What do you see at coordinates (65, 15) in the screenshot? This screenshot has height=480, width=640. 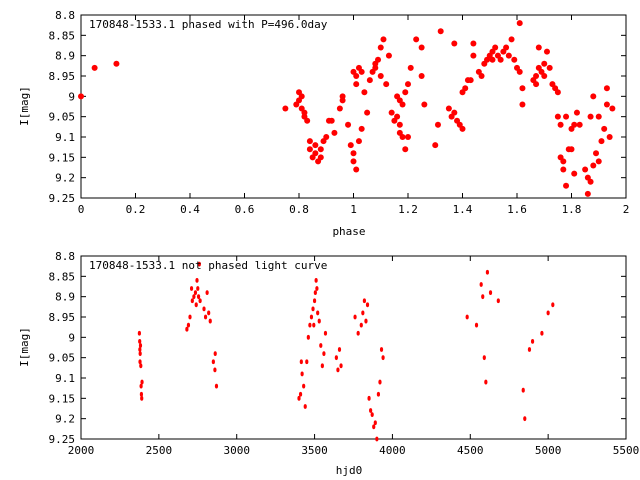 I see `phased-y-tick-label: 8.8` at bounding box center [65, 15].